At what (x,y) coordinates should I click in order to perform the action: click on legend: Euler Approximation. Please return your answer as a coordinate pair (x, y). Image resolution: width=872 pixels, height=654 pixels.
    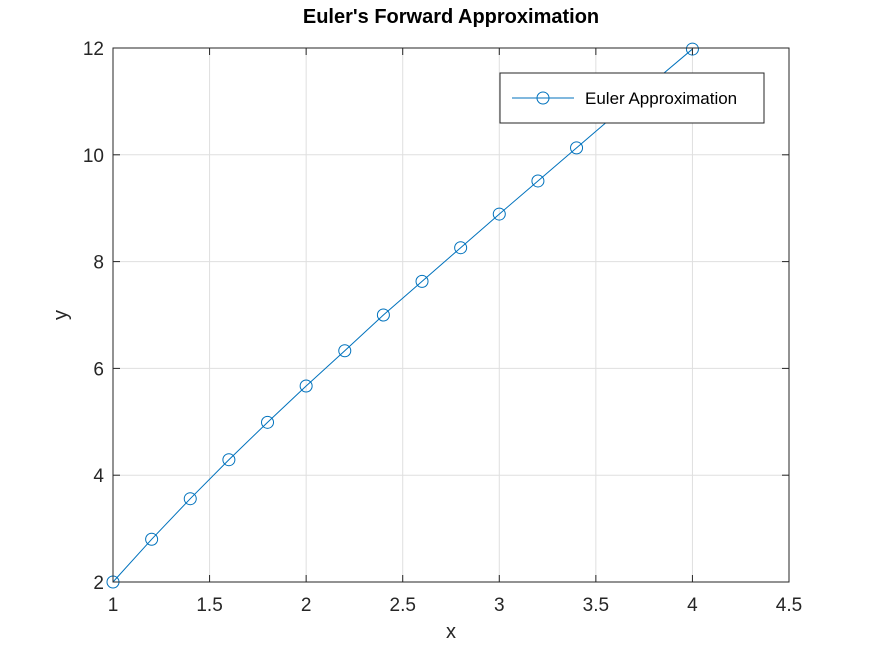
    Looking at the image, I should click on (632, 98).